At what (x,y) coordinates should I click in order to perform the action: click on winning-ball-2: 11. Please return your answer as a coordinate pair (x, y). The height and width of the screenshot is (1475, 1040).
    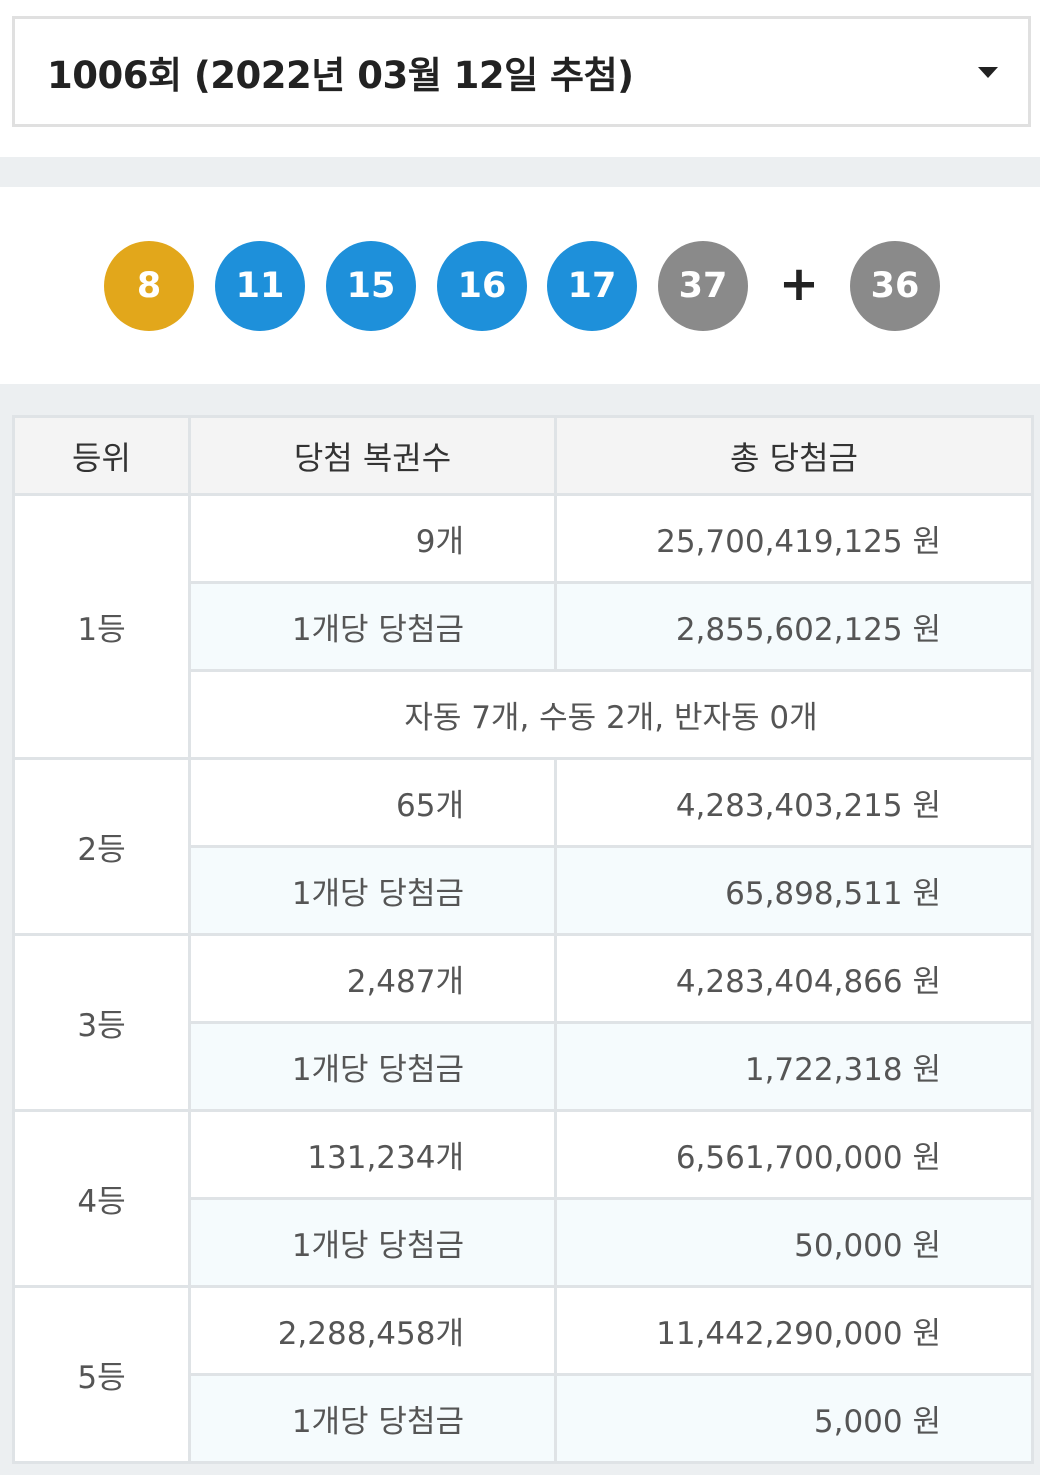
    Looking at the image, I should click on (260, 286).